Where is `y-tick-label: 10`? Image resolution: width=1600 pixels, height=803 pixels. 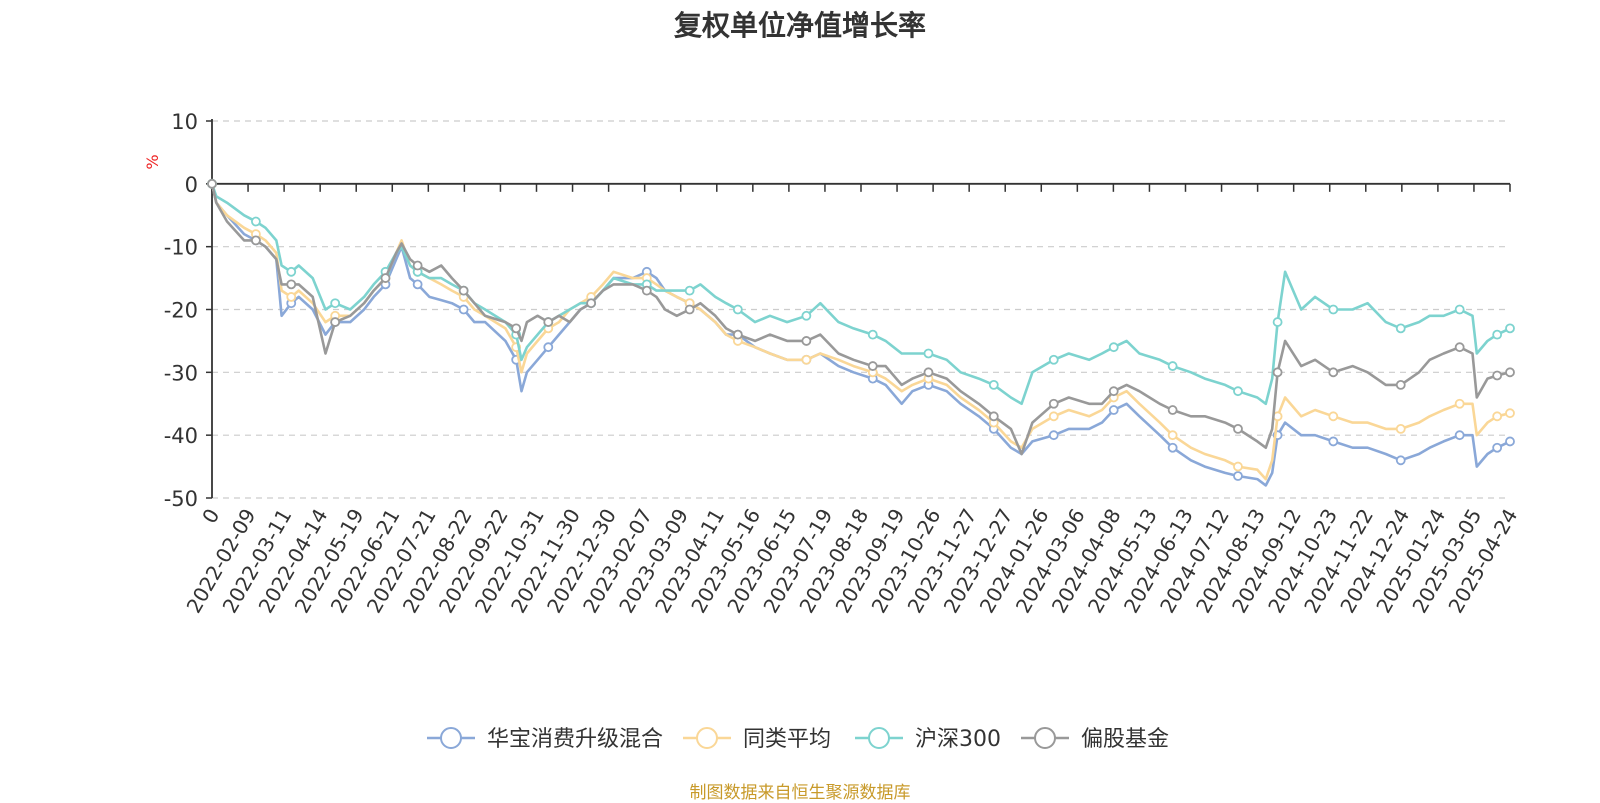
y-tick-label: 10 is located at coordinates (184, 122).